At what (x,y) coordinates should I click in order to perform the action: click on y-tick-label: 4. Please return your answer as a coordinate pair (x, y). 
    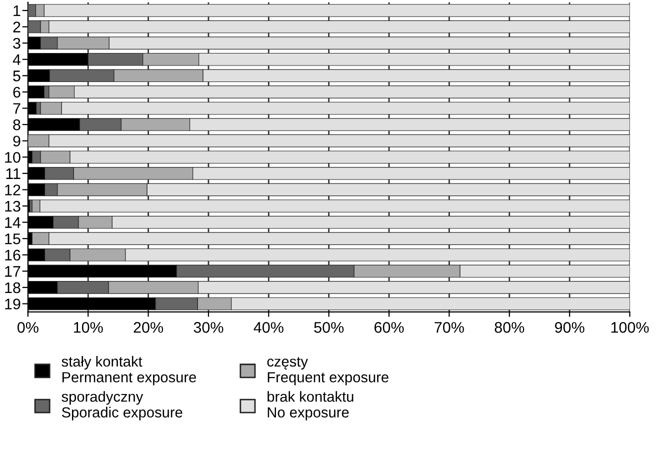
    Looking at the image, I should click on (16, 59).